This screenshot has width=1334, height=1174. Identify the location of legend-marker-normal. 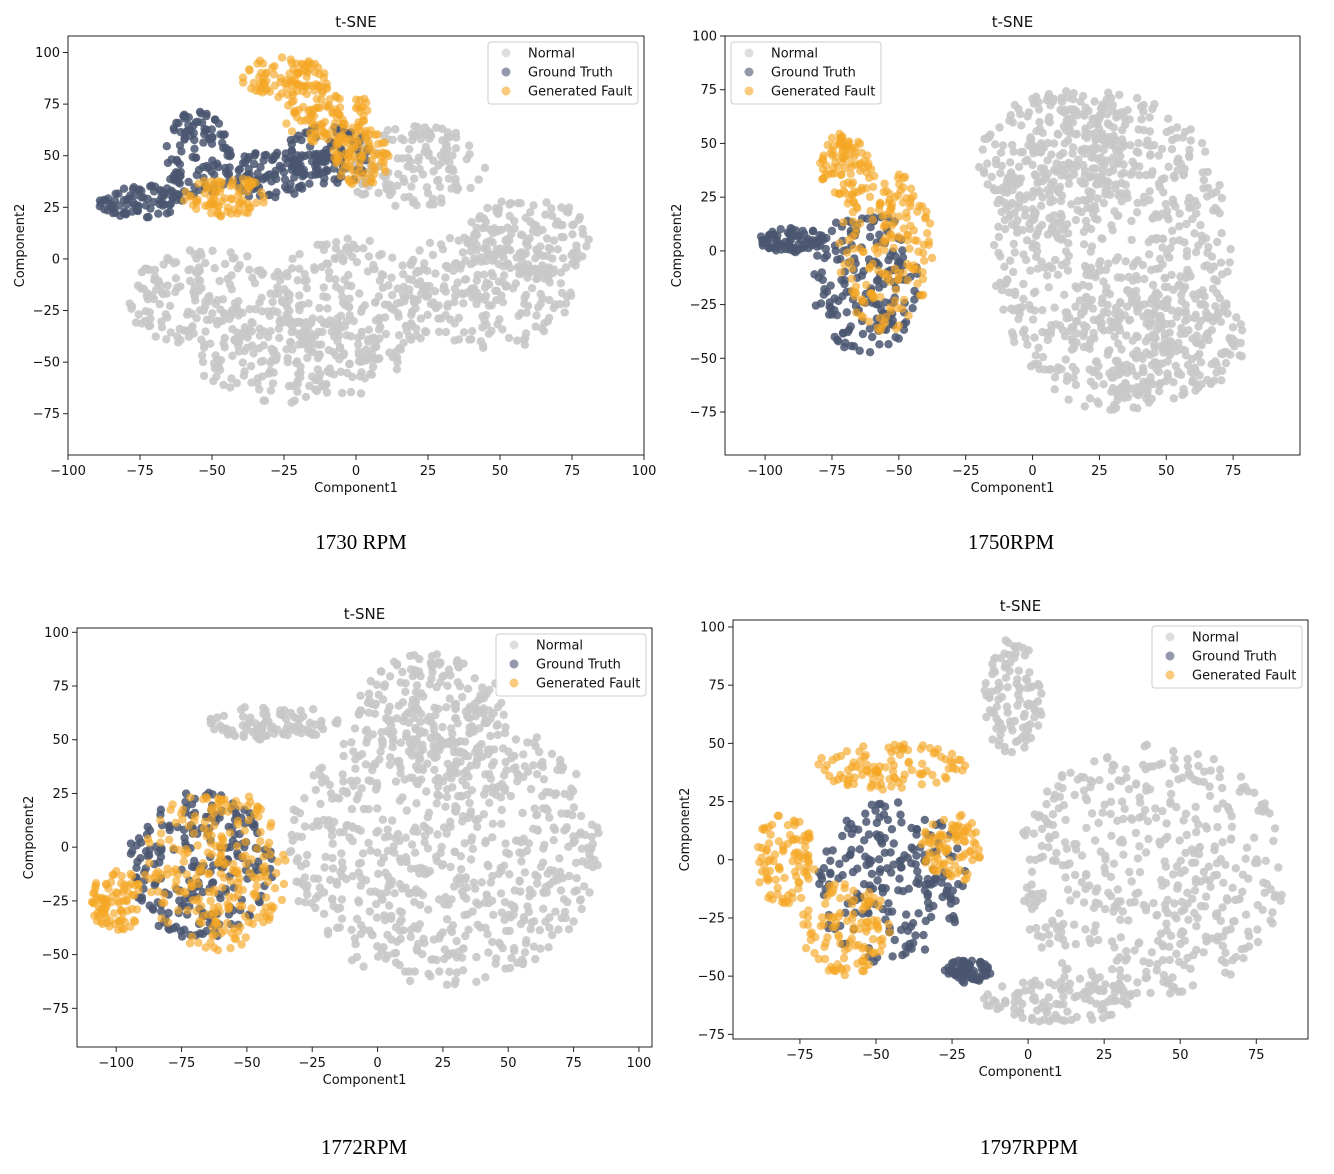
(749, 53).